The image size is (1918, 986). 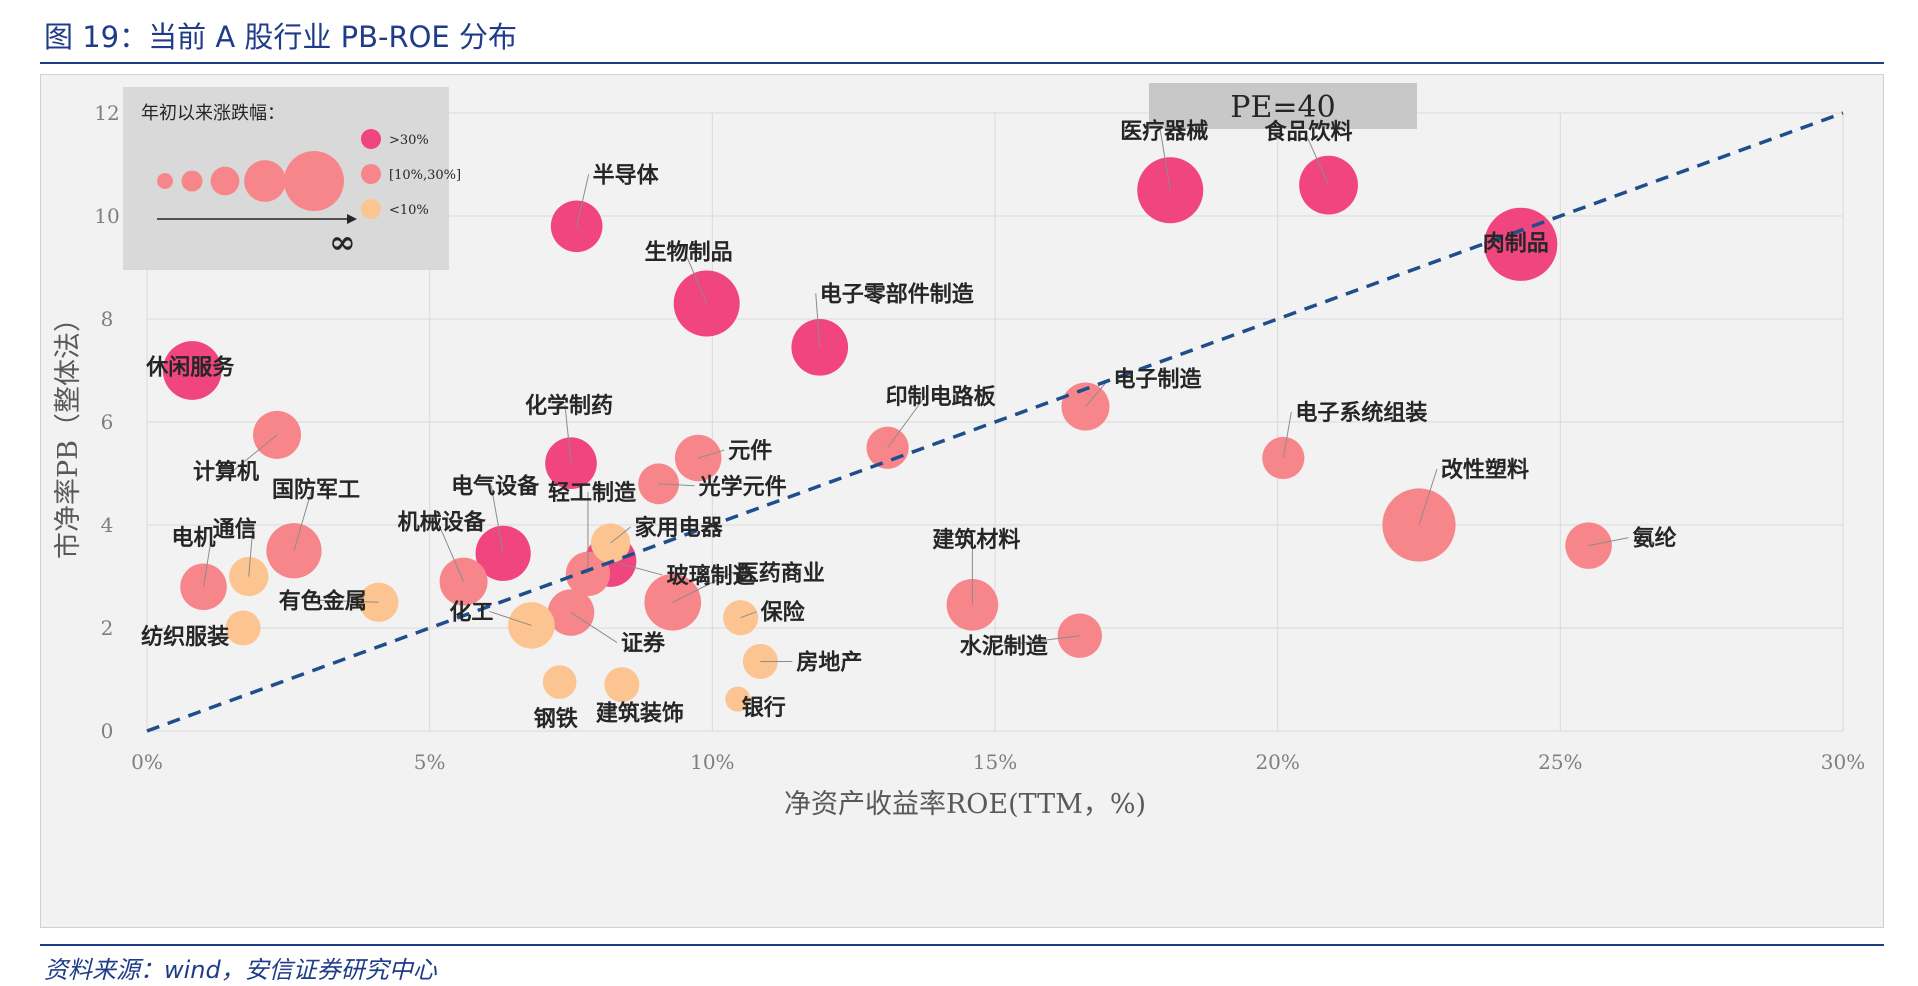 What do you see at coordinates (430, 762) in the screenshot?
I see `x-tick-label: 5%` at bounding box center [430, 762].